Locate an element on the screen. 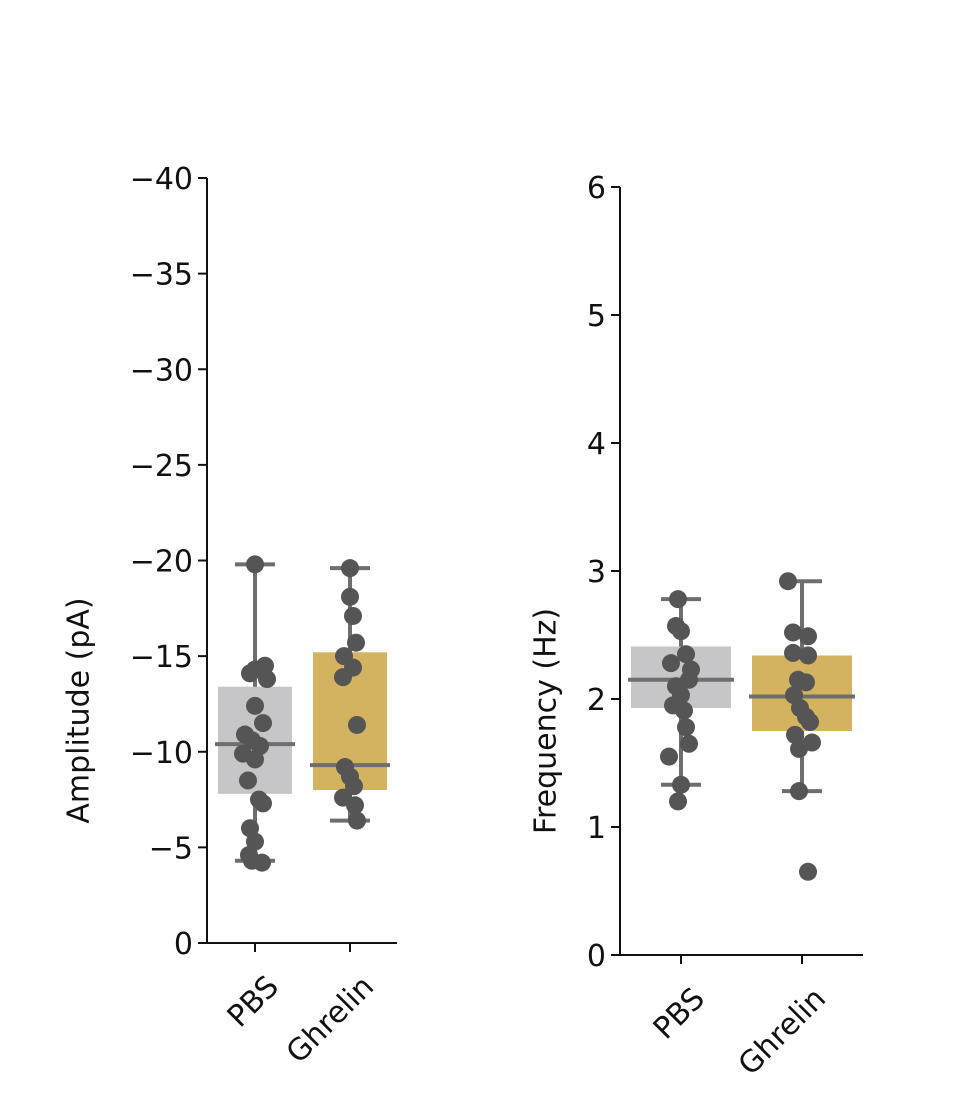 The width and height of the screenshot is (957, 1115). y-tick-label: 6 is located at coordinates (596, 188).